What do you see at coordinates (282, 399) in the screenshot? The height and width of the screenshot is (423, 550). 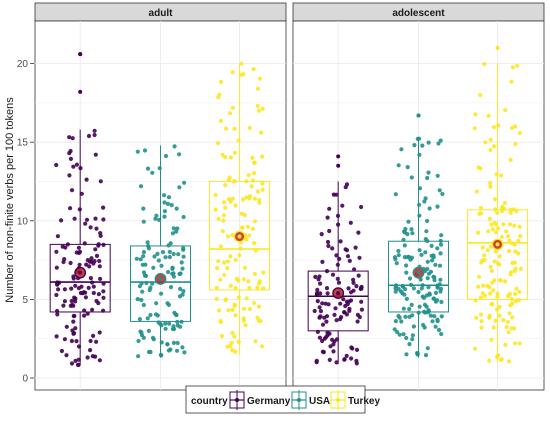 I see `legend: country Germany USA Turkey` at bounding box center [282, 399].